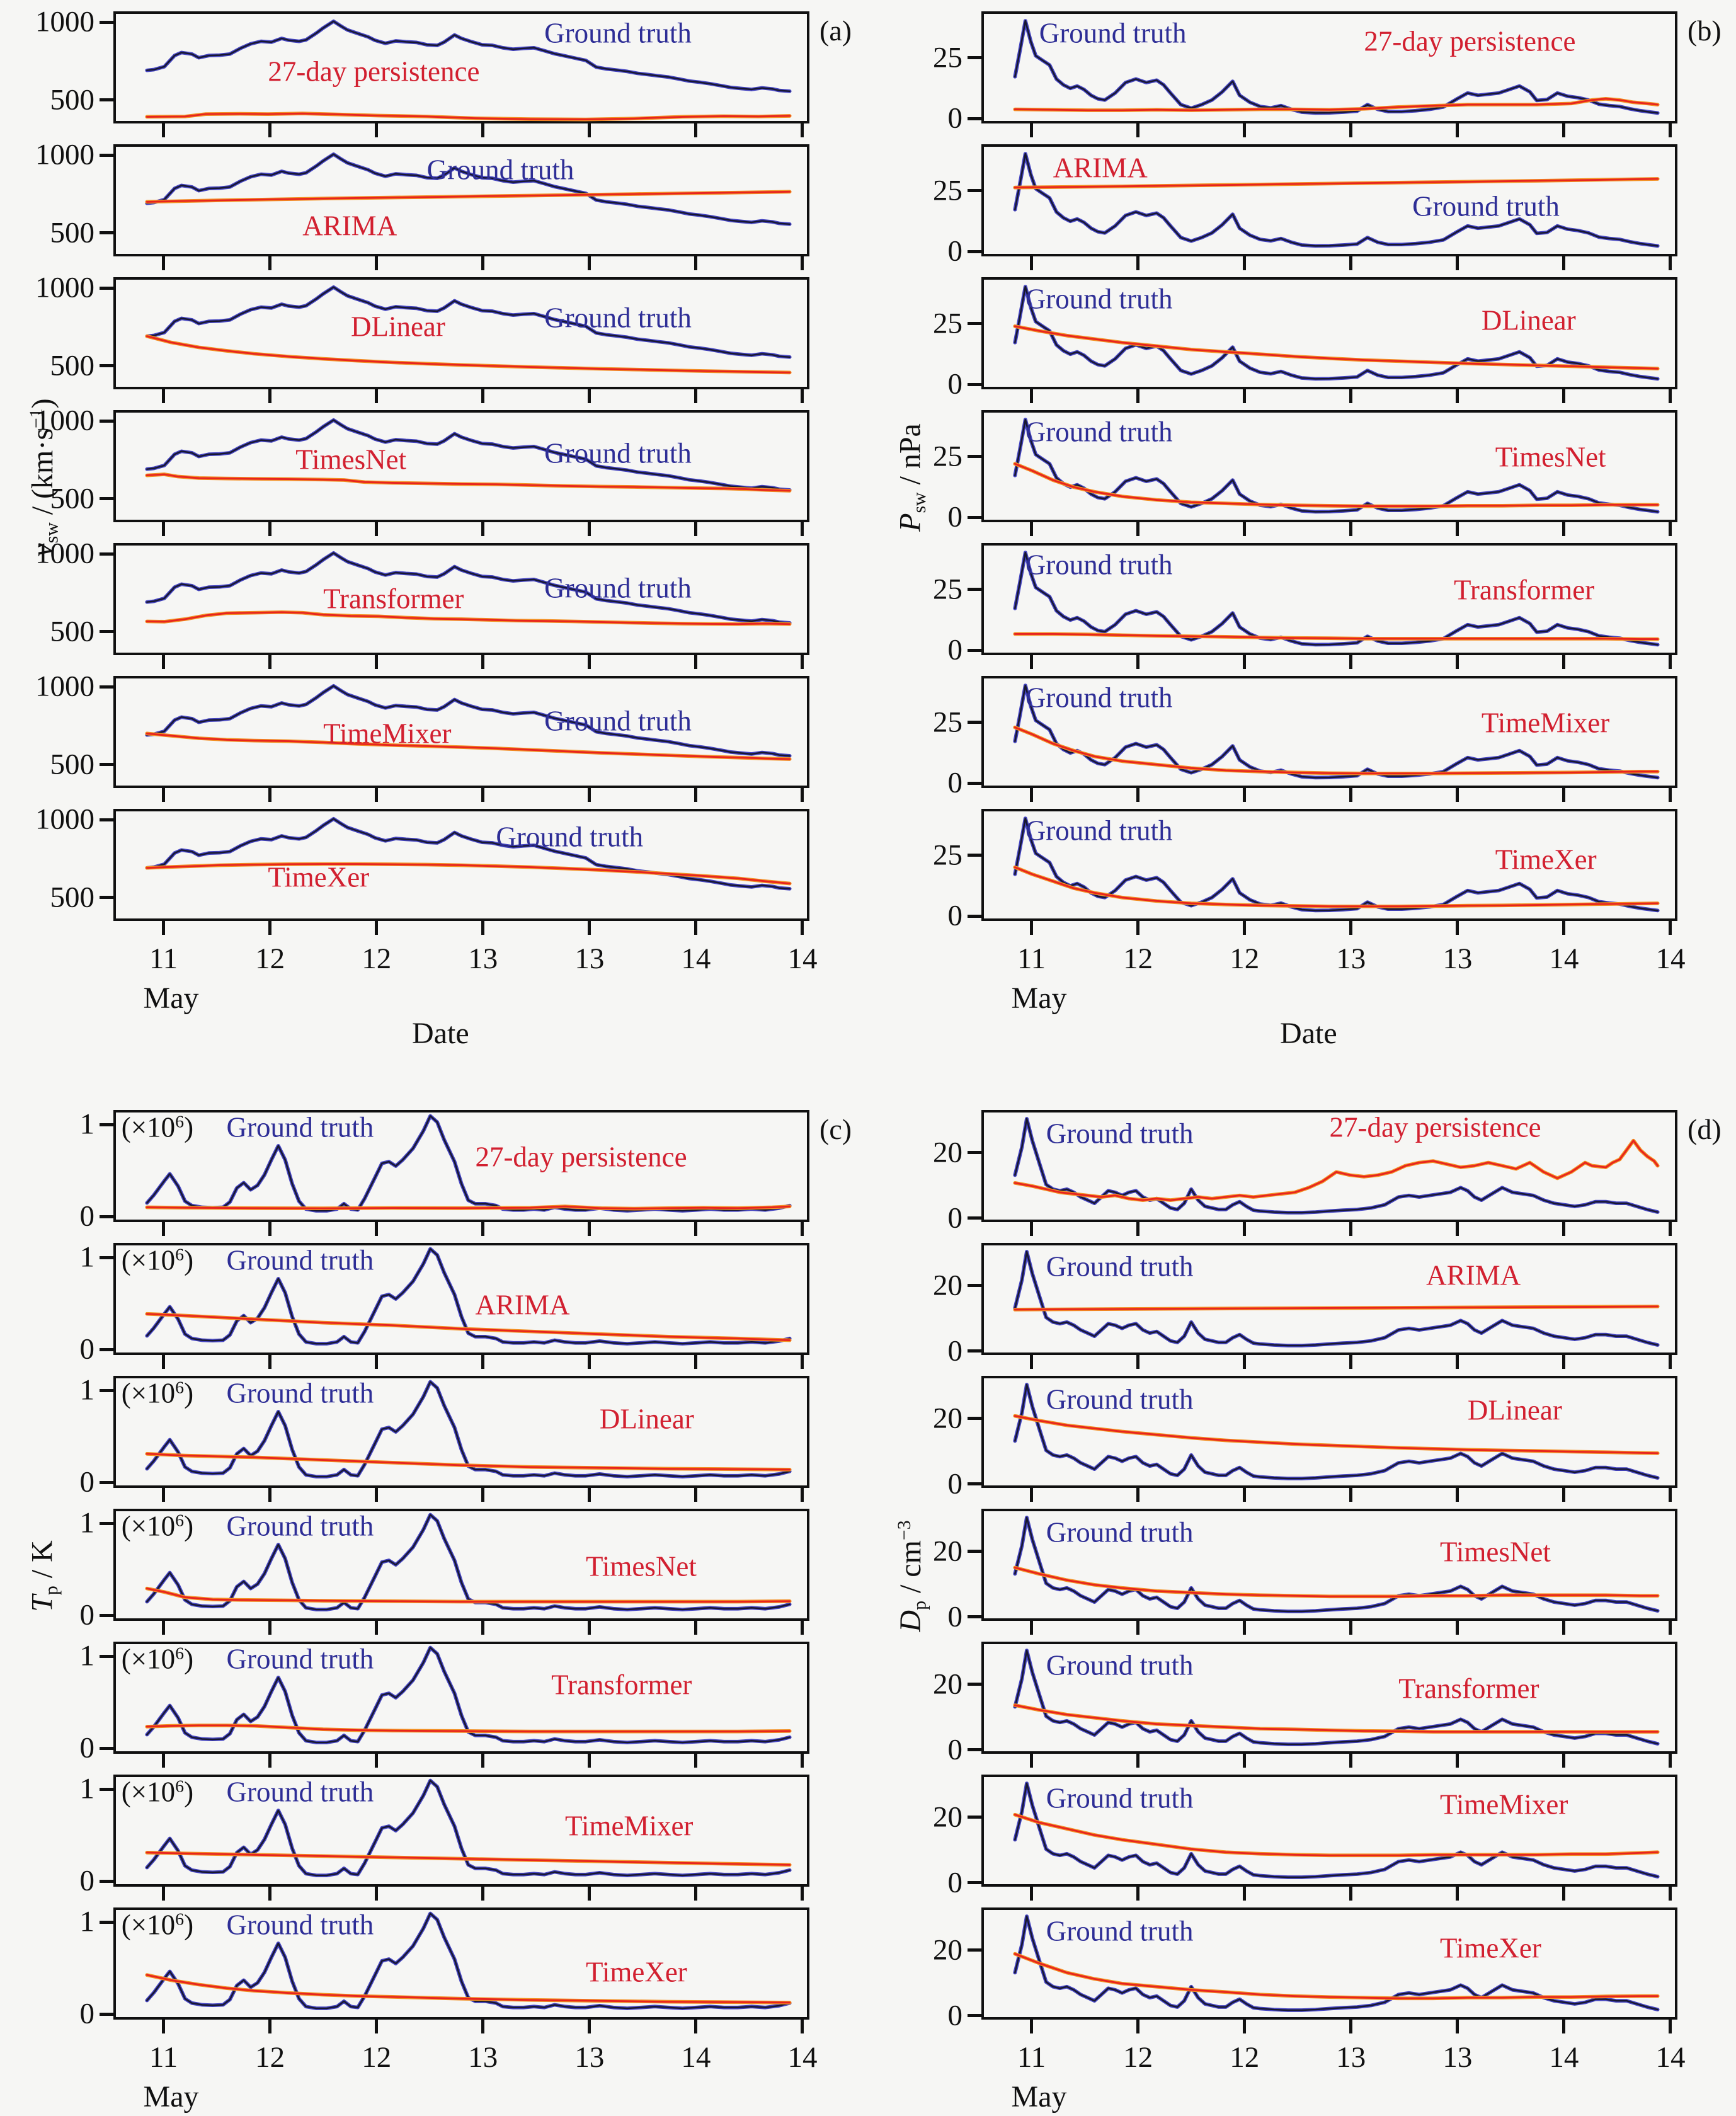  What do you see at coordinates (1305, 606) in the screenshot?
I see `subplot-b-transformer: 0 25 Ground truth Transformer` at bounding box center [1305, 606].